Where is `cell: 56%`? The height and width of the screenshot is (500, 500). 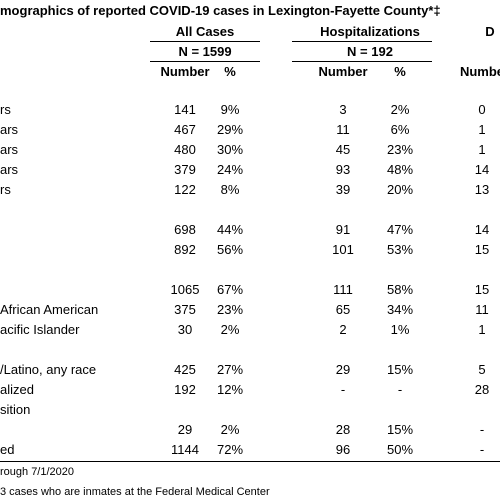 cell: 56% is located at coordinates (230, 249).